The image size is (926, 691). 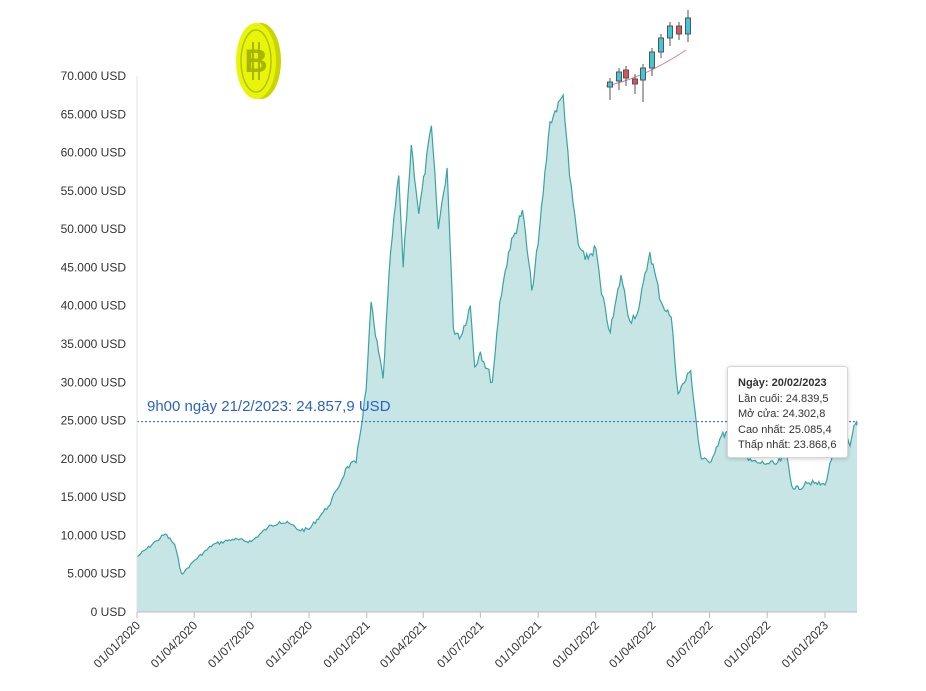 What do you see at coordinates (94, 114) in the screenshot?
I see `y-tick-label: 65.000 USD` at bounding box center [94, 114].